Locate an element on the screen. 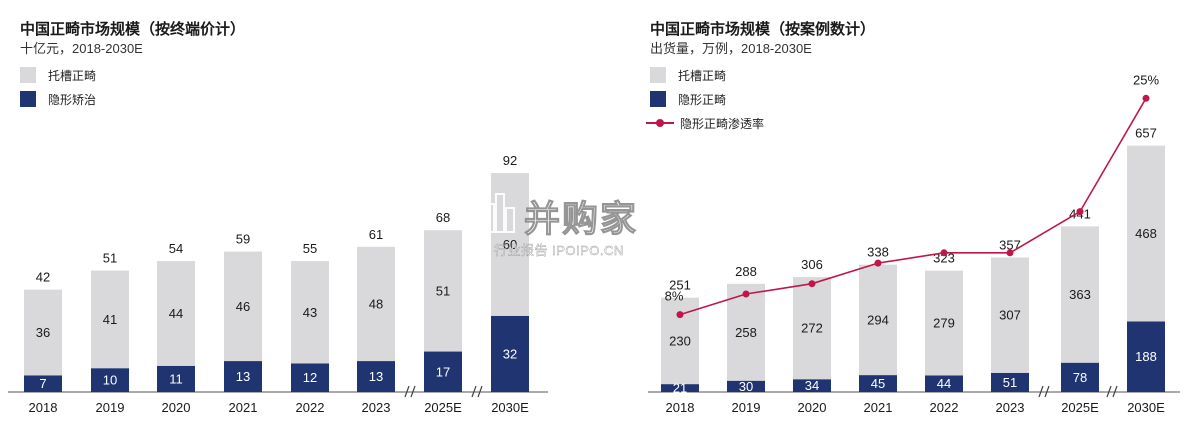 Image resolution: width=1188 pixels, height=439 pixels. total-label: 68 is located at coordinates (443, 217).